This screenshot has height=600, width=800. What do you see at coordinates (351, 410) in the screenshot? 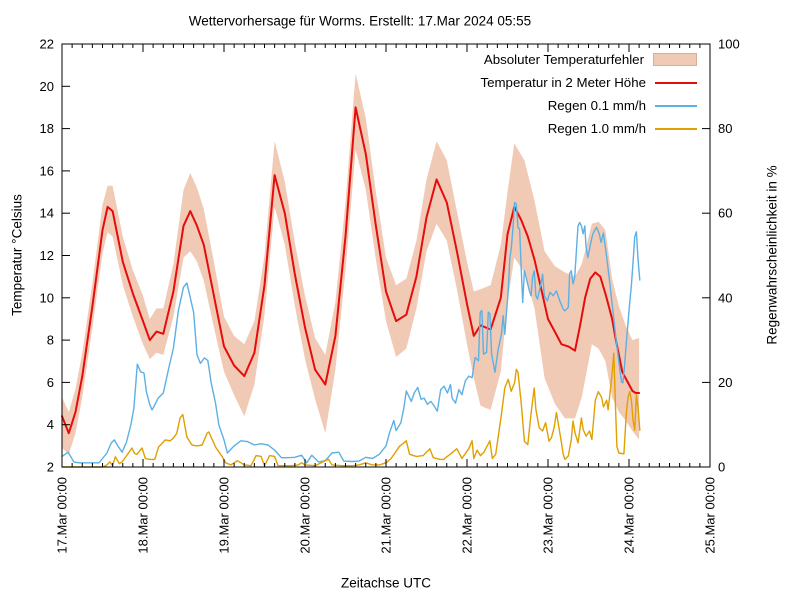
I see `series-rain-10-line` at bounding box center [351, 410].